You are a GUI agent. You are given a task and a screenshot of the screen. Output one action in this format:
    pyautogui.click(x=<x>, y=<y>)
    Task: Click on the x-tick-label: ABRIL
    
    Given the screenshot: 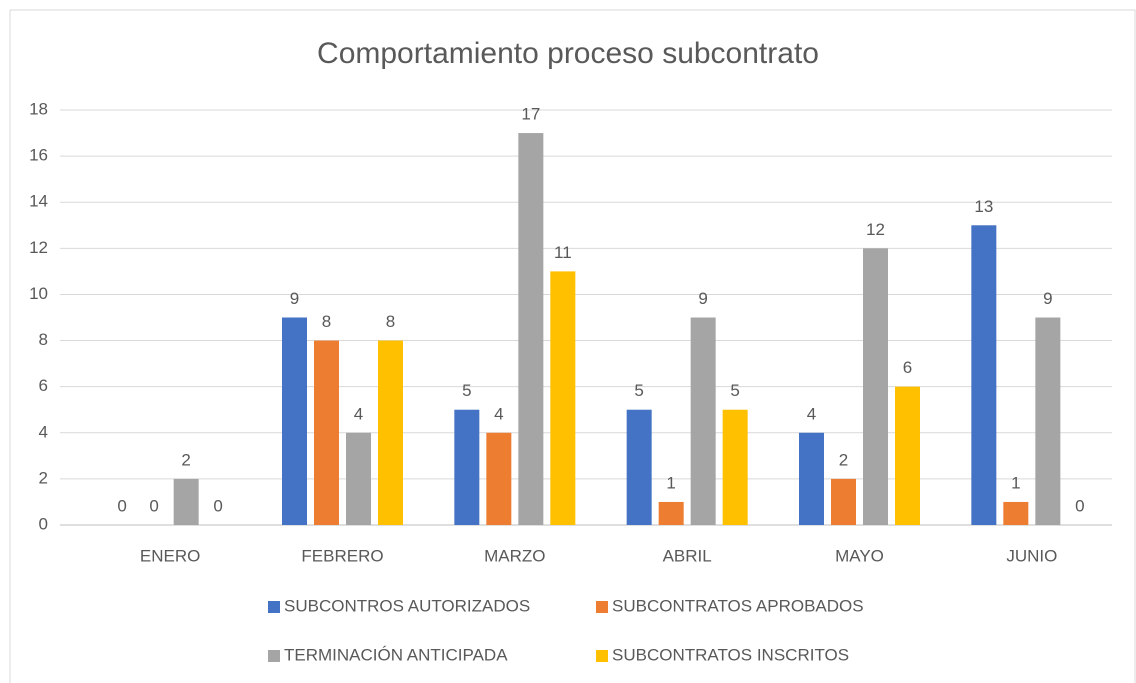 What is the action you would take?
    pyautogui.click(x=687, y=555)
    